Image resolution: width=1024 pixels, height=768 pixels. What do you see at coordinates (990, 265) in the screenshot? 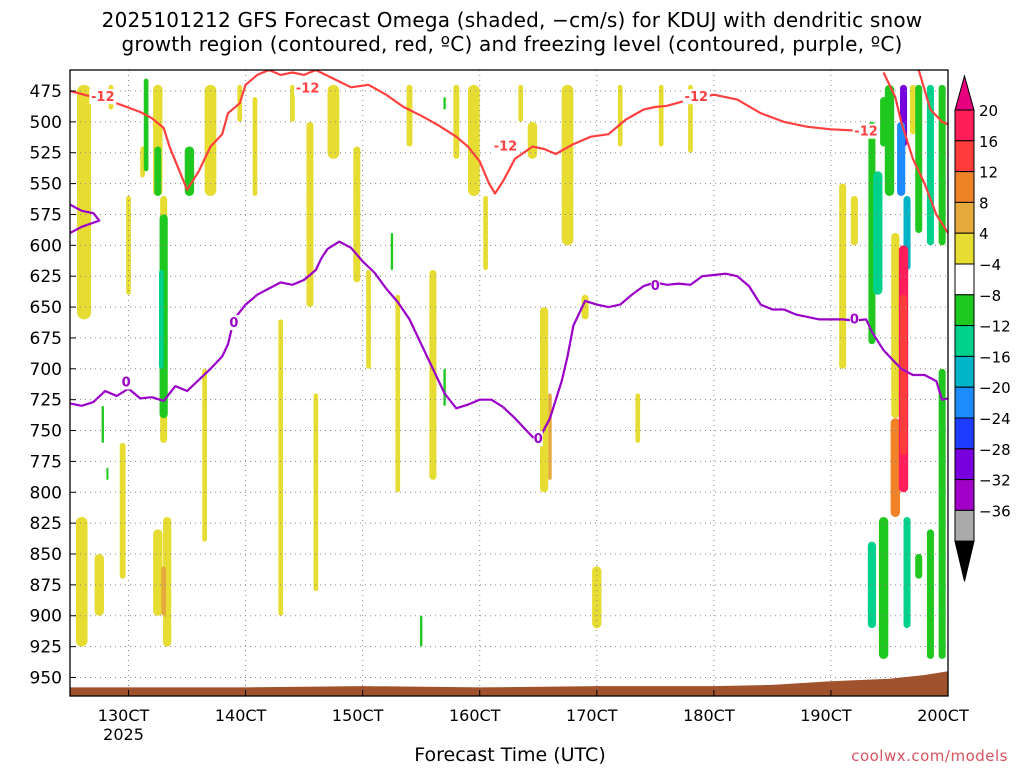
I see `colorbar-label: −4` at bounding box center [990, 265].